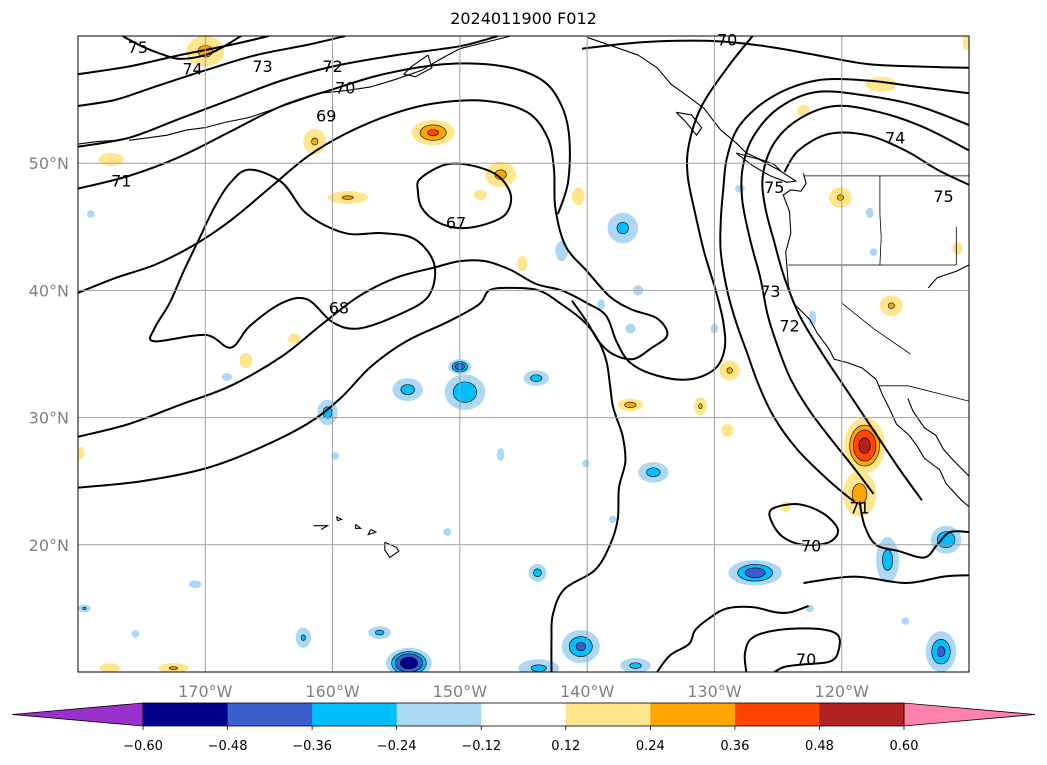 The height and width of the screenshot is (765, 1047). Describe the element at coordinates (650, 746) in the screenshot. I see `colorbar-tick-label: 0.24` at that location.